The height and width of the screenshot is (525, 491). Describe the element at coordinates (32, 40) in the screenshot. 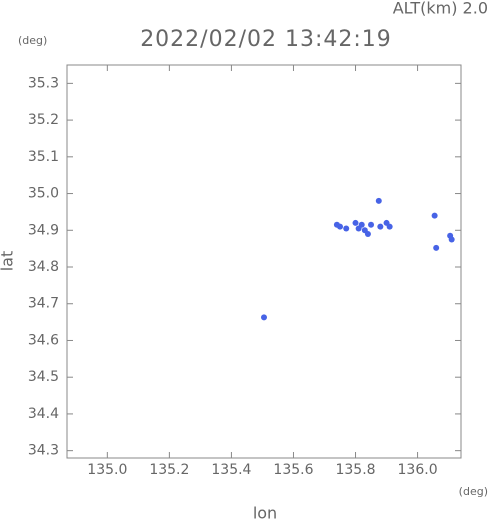

I see `y-unit: (deg)` at that location.